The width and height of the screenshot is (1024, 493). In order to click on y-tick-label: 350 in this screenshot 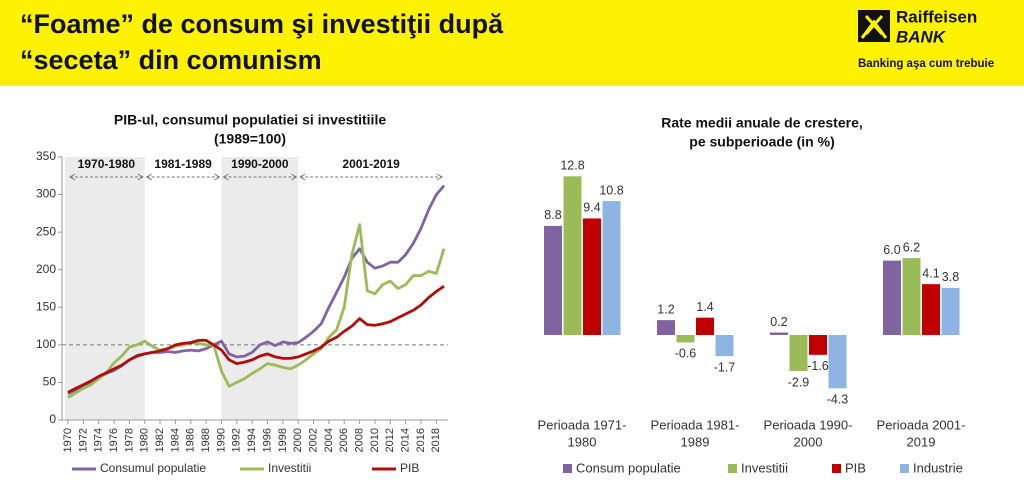, I will do `click(46, 156)`.